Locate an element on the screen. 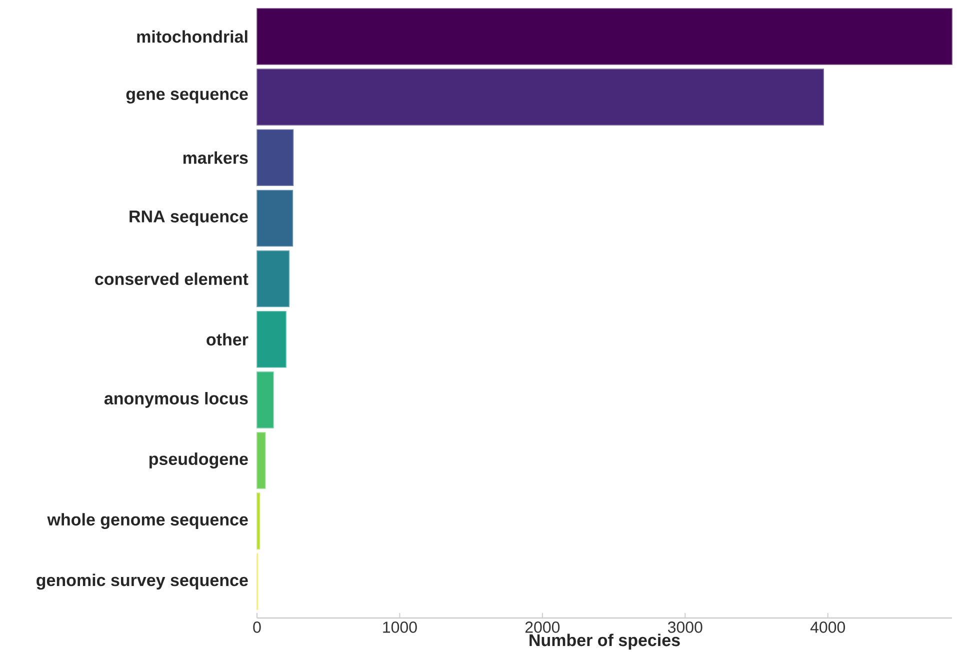 This screenshot has height=668, width=957. y-tick-label: gene sequence is located at coordinates (187, 97).